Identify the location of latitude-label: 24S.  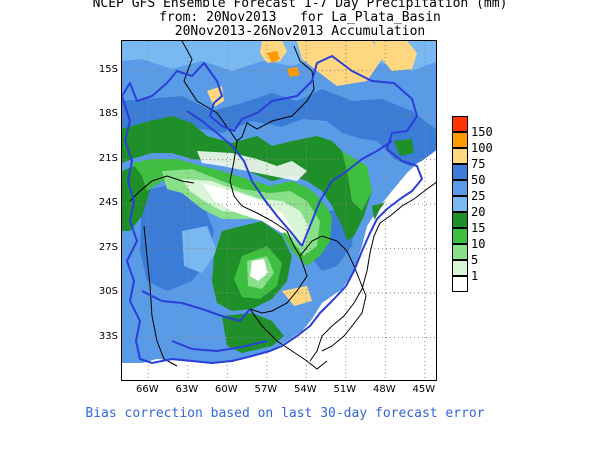
(108, 203).